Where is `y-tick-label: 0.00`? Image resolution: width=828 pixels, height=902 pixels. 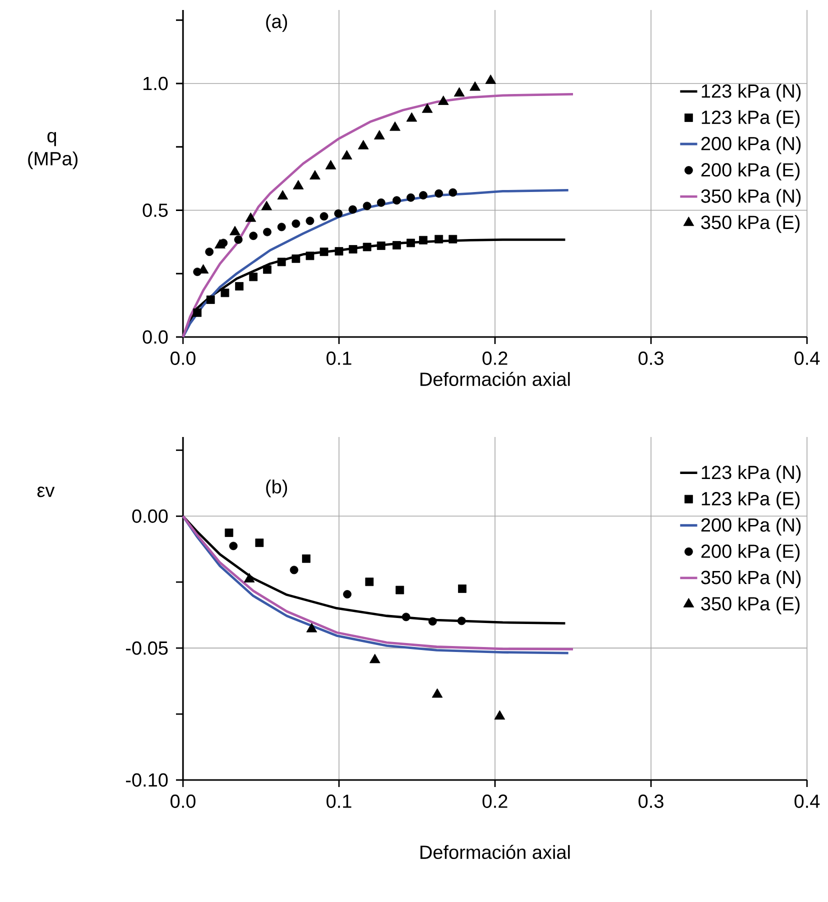 y-tick-label: 0.00 is located at coordinates (150, 516).